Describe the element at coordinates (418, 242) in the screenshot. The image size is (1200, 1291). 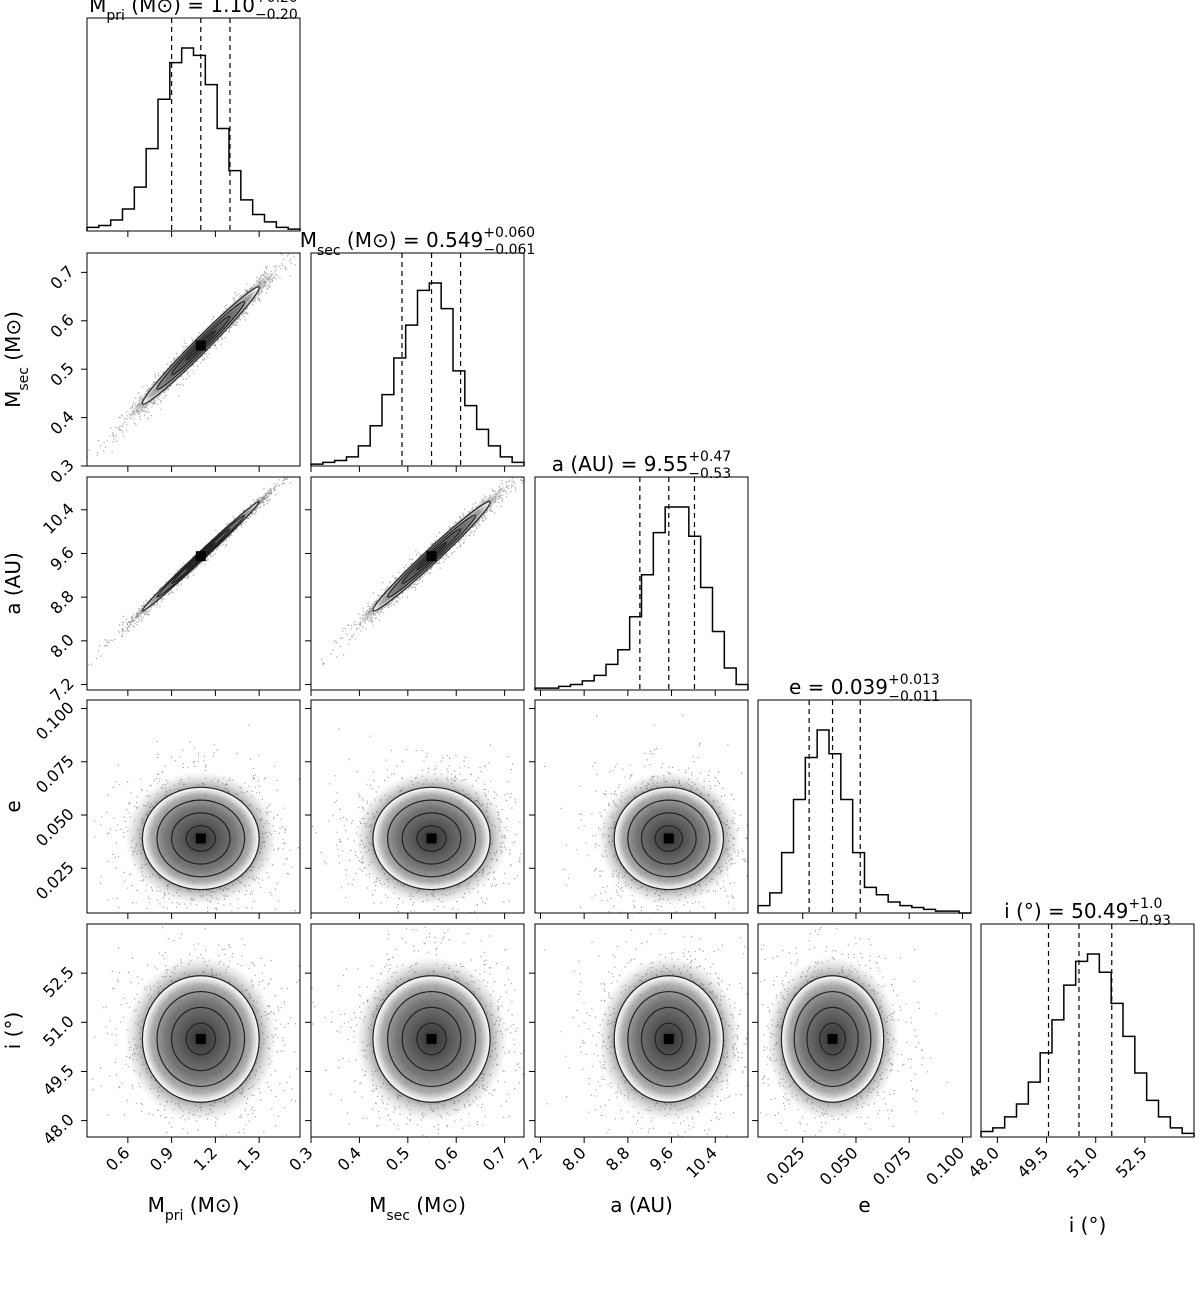
I see `panel-title: Msec (M⊙) = 0.549+0.060 −0.061` at that location.